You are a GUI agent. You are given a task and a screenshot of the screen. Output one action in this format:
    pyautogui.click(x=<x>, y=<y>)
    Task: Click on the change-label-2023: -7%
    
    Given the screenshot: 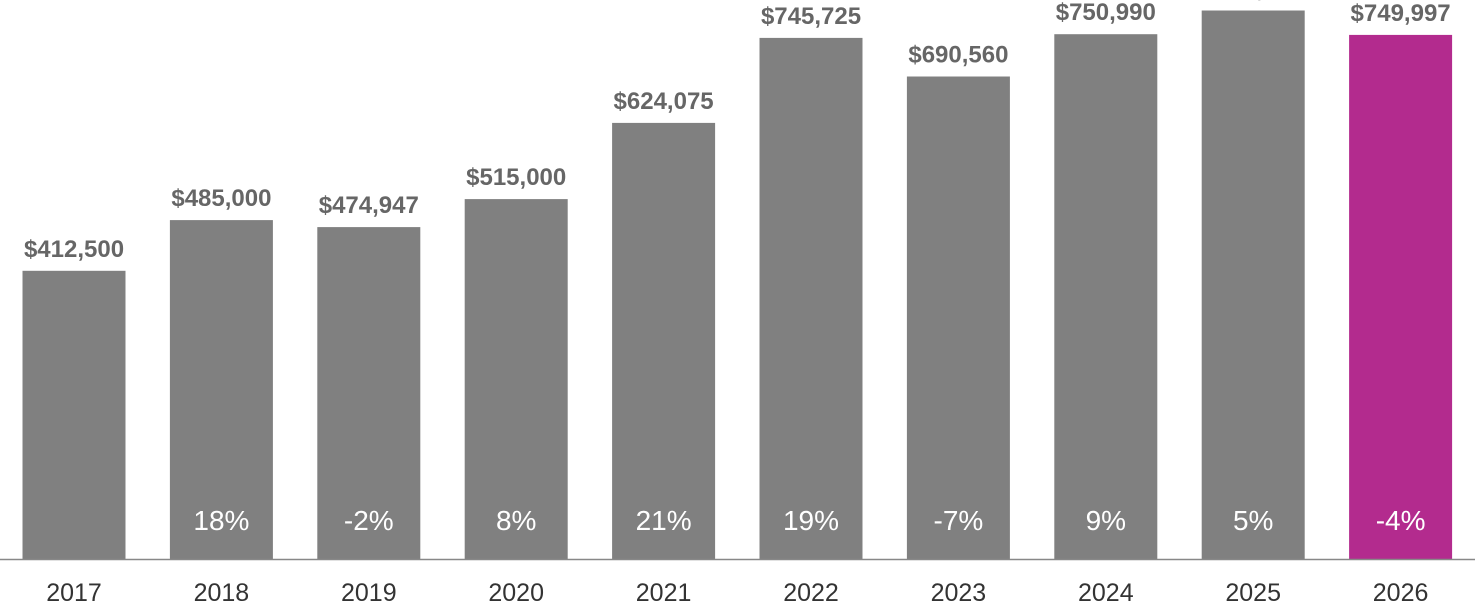 What is the action you would take?
    pyautogui.click(x=959, y=520)
    